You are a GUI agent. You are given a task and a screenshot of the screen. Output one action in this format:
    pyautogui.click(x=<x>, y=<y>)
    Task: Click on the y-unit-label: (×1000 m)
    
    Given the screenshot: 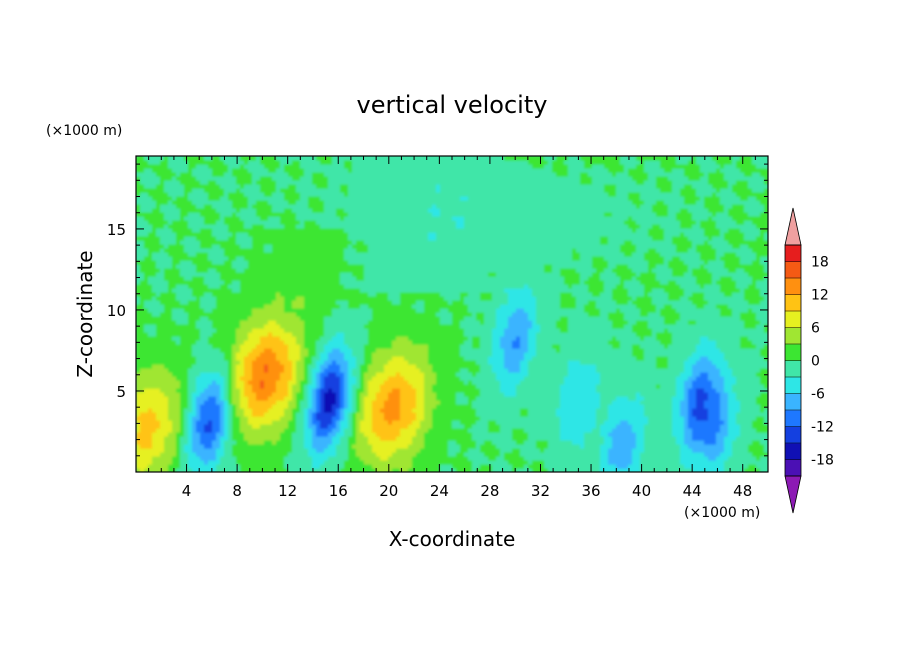 What is the action you would take?
    pyautogui.click(x=84, y=131)
    